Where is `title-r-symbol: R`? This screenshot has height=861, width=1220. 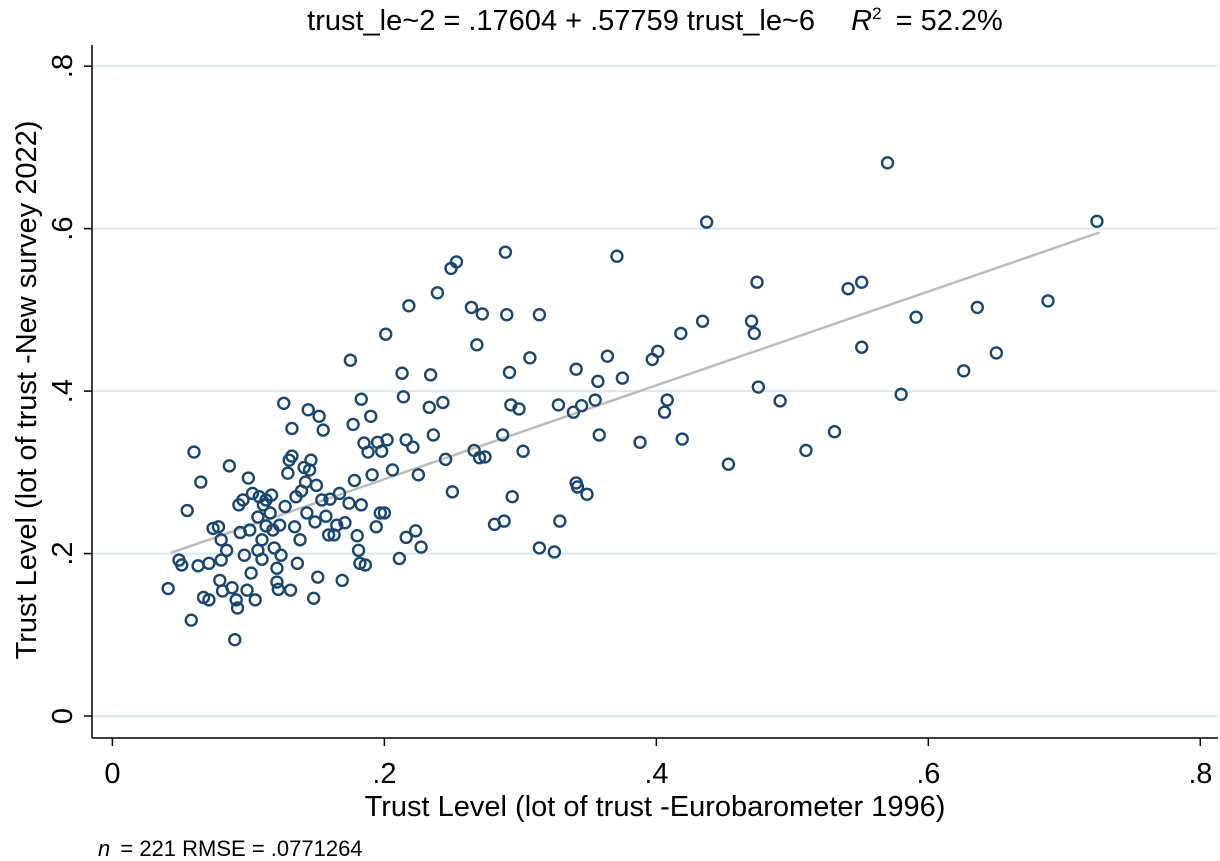
title-r-symbol: R is located at coordinates (861, 21).